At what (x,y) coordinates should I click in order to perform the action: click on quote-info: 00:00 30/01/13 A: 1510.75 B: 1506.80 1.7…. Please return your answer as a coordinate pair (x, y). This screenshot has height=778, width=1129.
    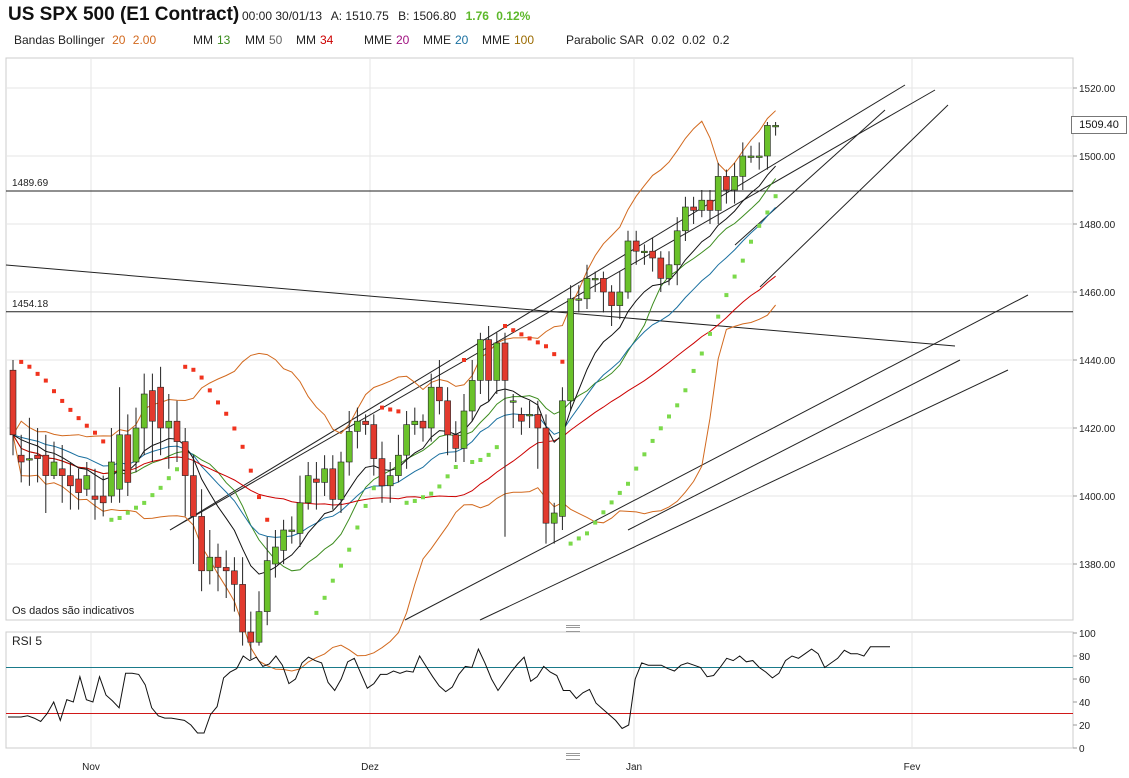
    Looking at the image, I should click on (388, 16).